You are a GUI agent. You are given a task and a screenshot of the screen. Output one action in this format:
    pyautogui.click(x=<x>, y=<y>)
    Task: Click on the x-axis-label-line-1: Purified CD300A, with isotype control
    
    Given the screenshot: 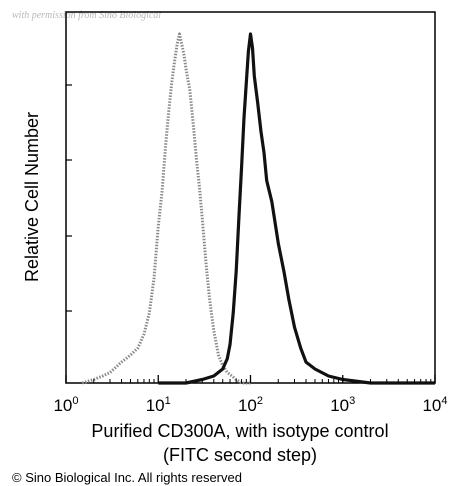 What is the action you would take?
    pyautogui.click(x=239, y=431)
    